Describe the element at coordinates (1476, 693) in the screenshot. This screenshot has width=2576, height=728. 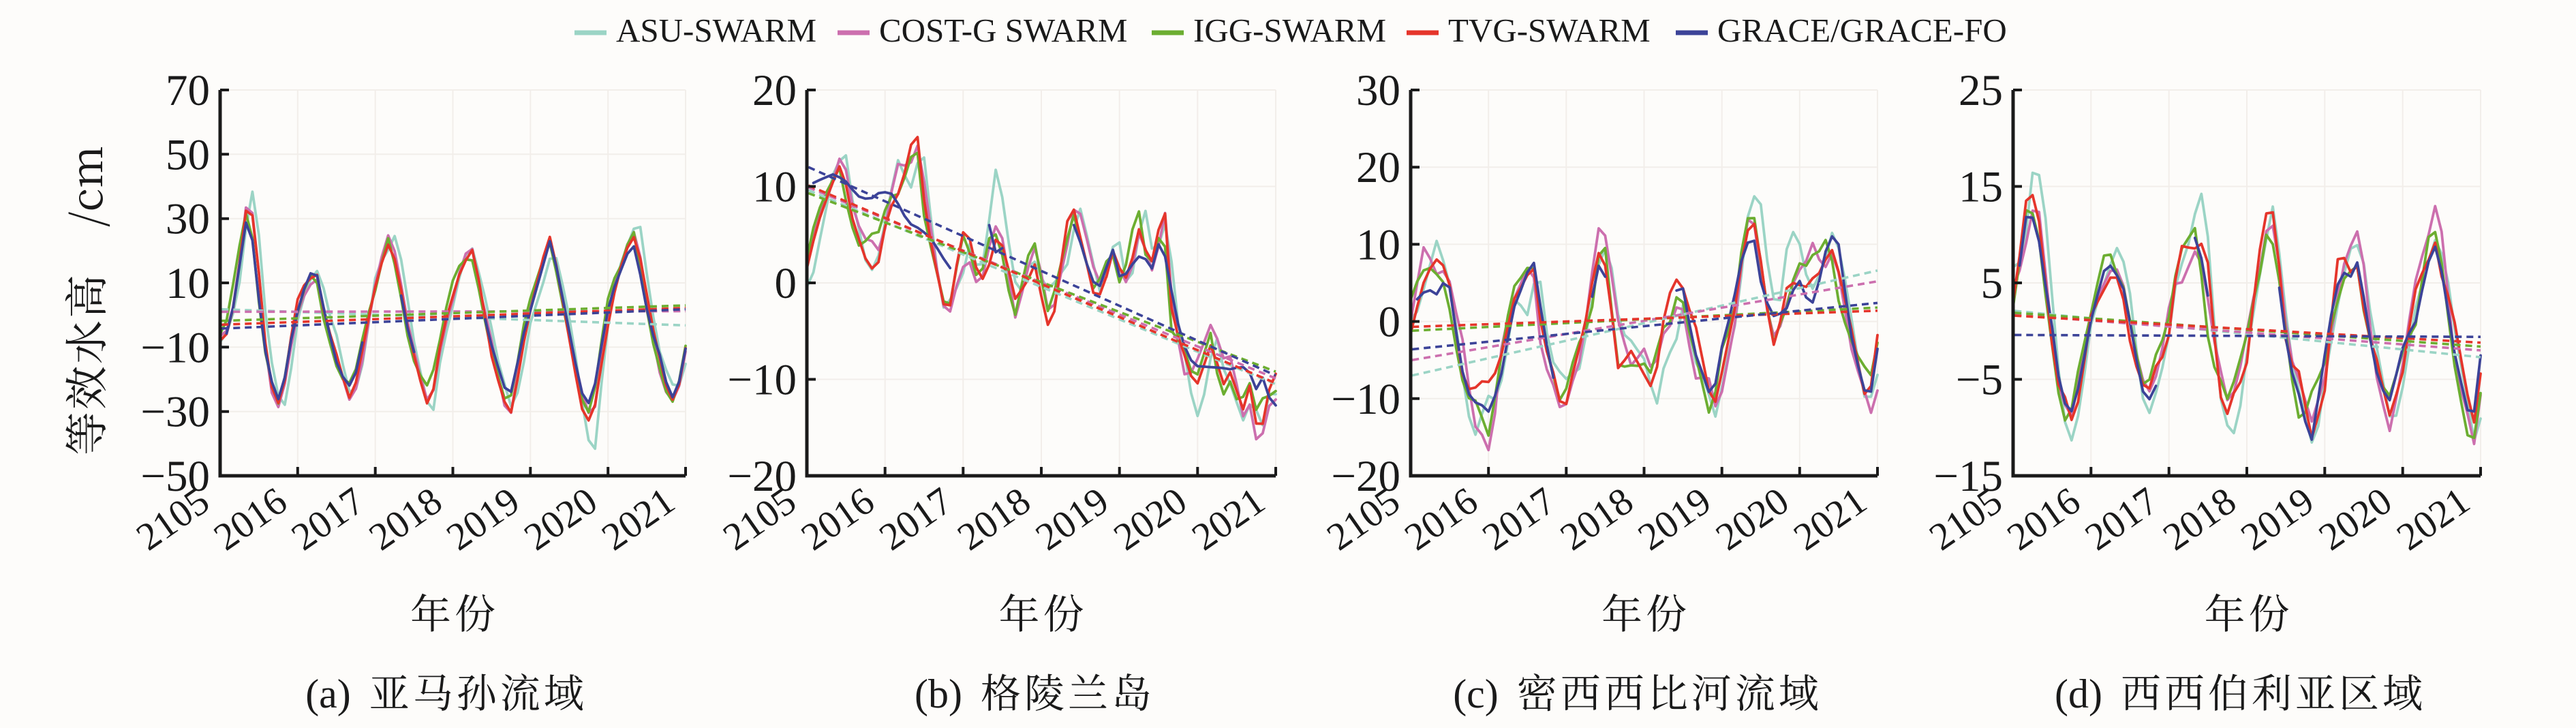
I see `svg-text: (c)` at that location.